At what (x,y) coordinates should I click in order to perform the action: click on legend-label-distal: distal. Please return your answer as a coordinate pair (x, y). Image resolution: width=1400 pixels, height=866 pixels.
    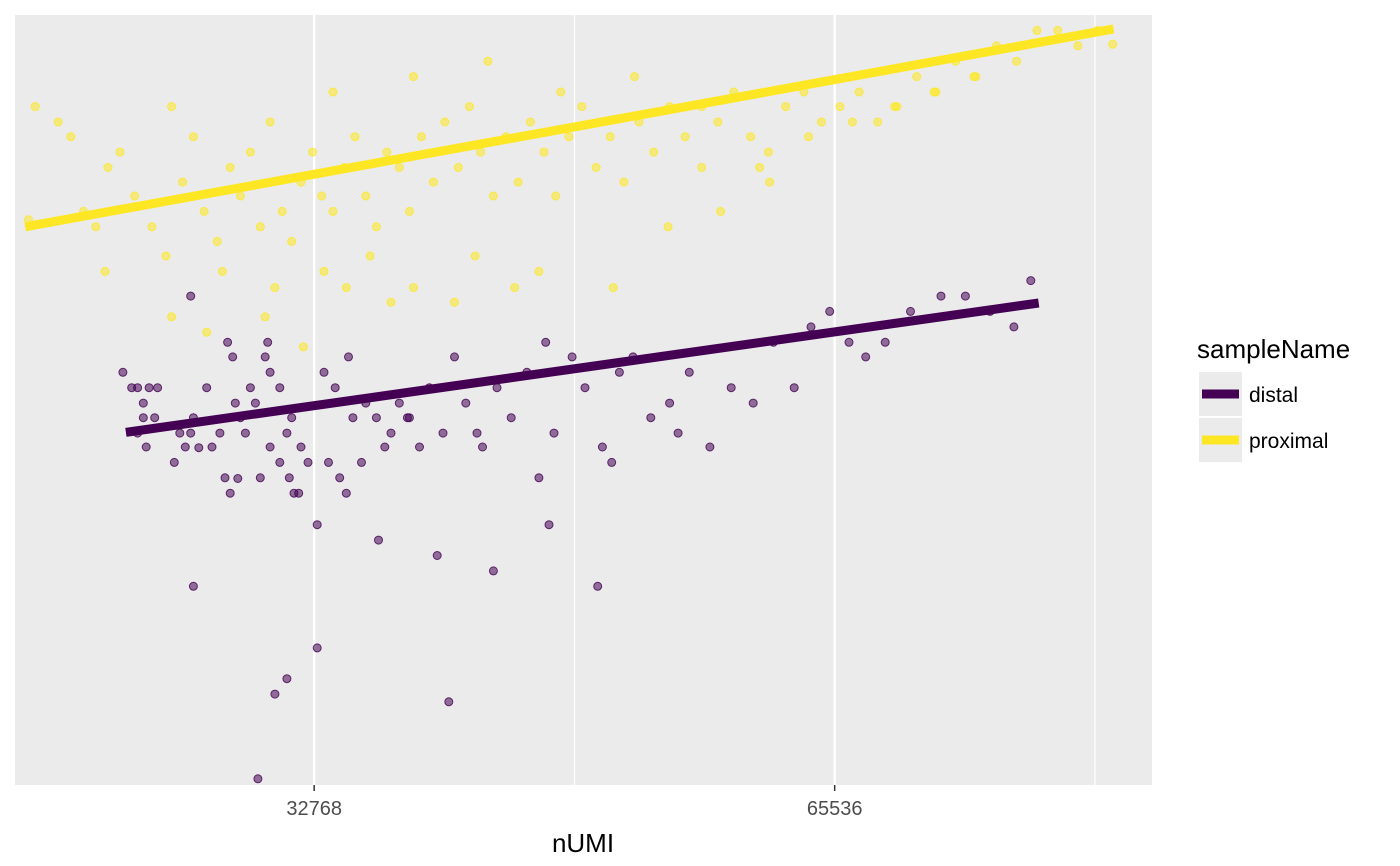
    Looking at the image, I should click on (1273, 395).